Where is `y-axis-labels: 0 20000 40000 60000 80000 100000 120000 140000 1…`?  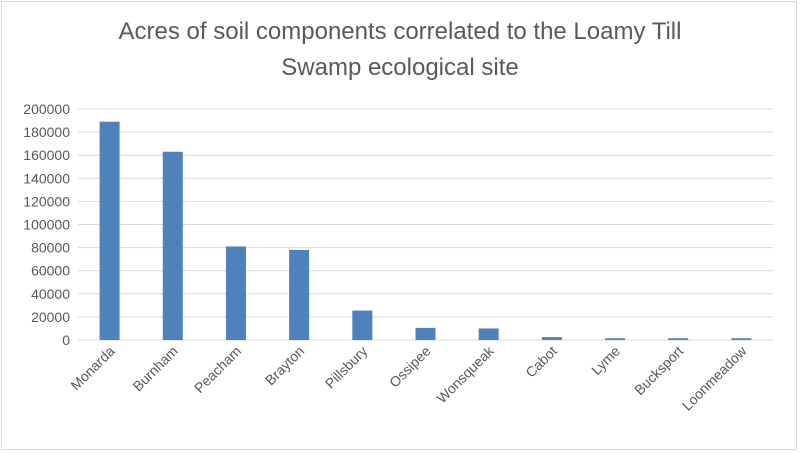 y-axis-labels: 0 20000 40000 60000 80000 100000 120000 140000 1… is located at coordinates (46, 224).